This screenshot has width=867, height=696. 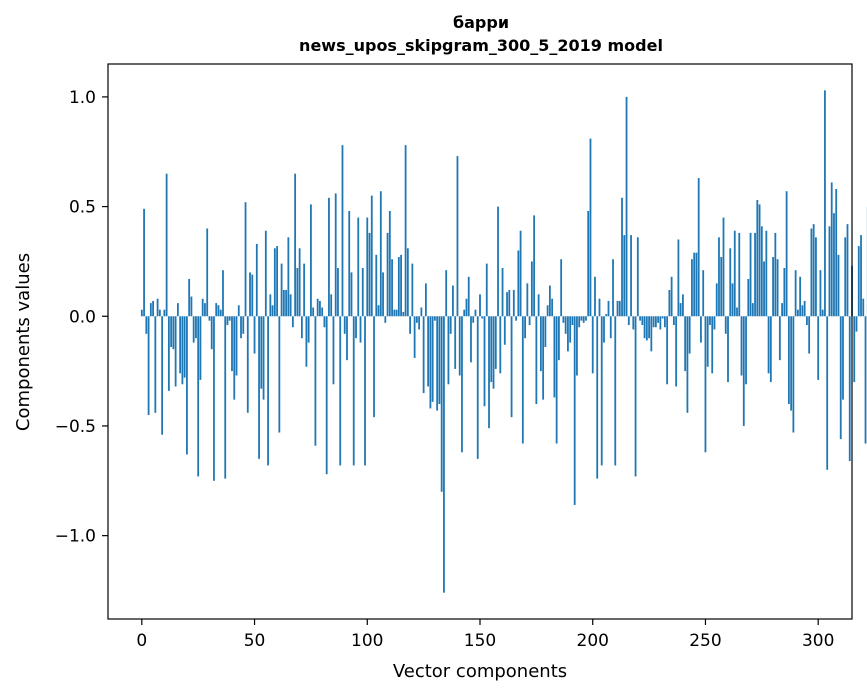 What do you see at coordinates (481, 45) in the screenshot?
I see `chart-subtitle: news_upos_skipgram_300_5_2019 model` at bounding box center [481, 45].